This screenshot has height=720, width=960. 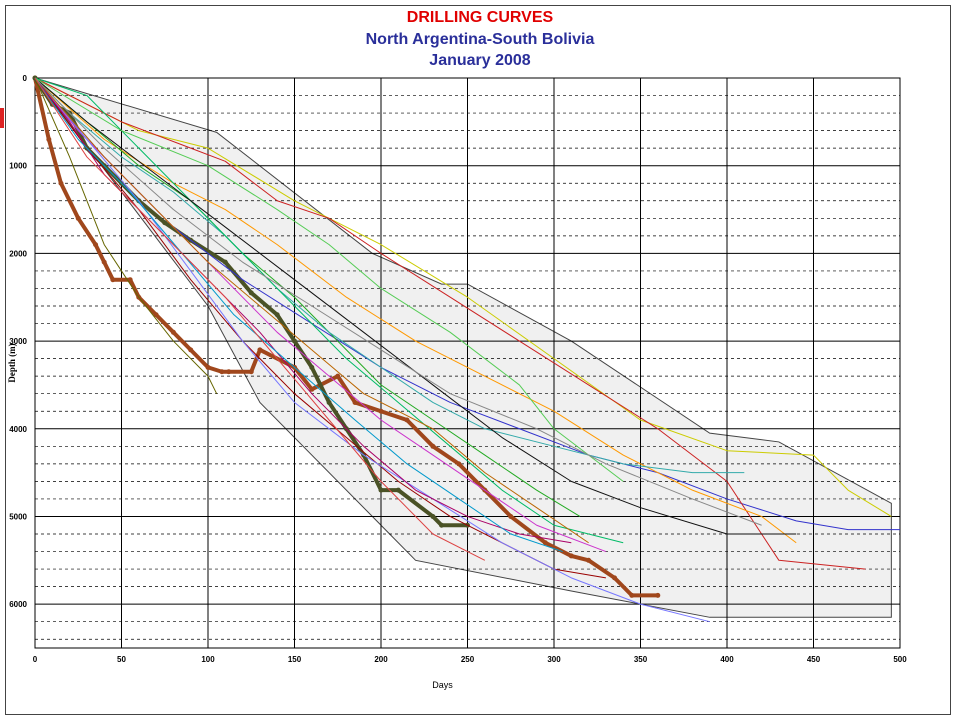 I want to click on x-tick-label: 350, so click(x=641, y=659).